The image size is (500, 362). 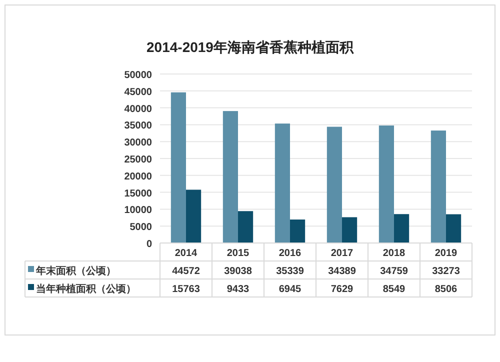 What do you see at coordinates (138, 176) in the screenshot?
I see `y-tick-label: 20000` at bounding box center [138, 176].